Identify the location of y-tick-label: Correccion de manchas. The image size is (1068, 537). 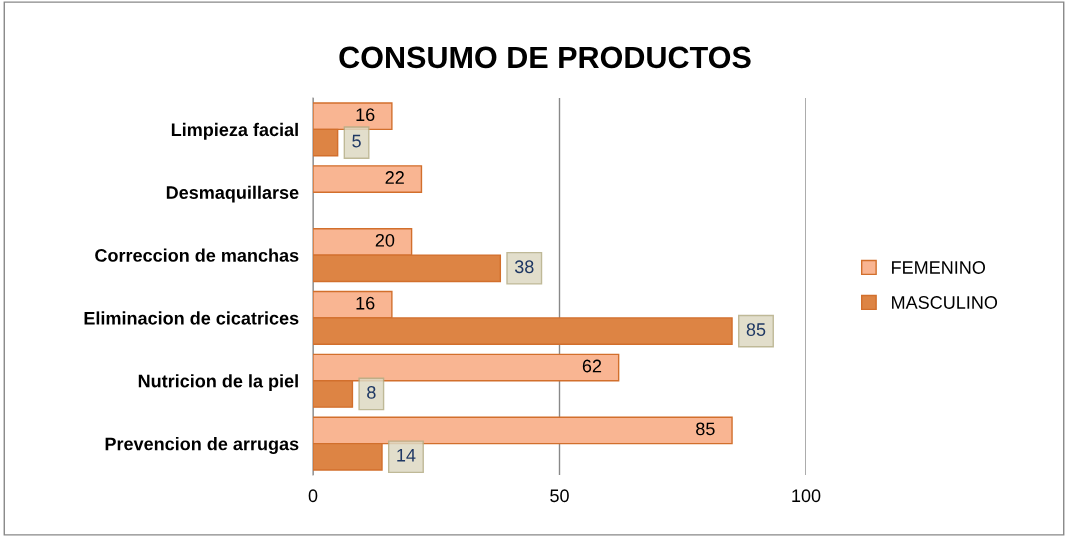
(197, 255).